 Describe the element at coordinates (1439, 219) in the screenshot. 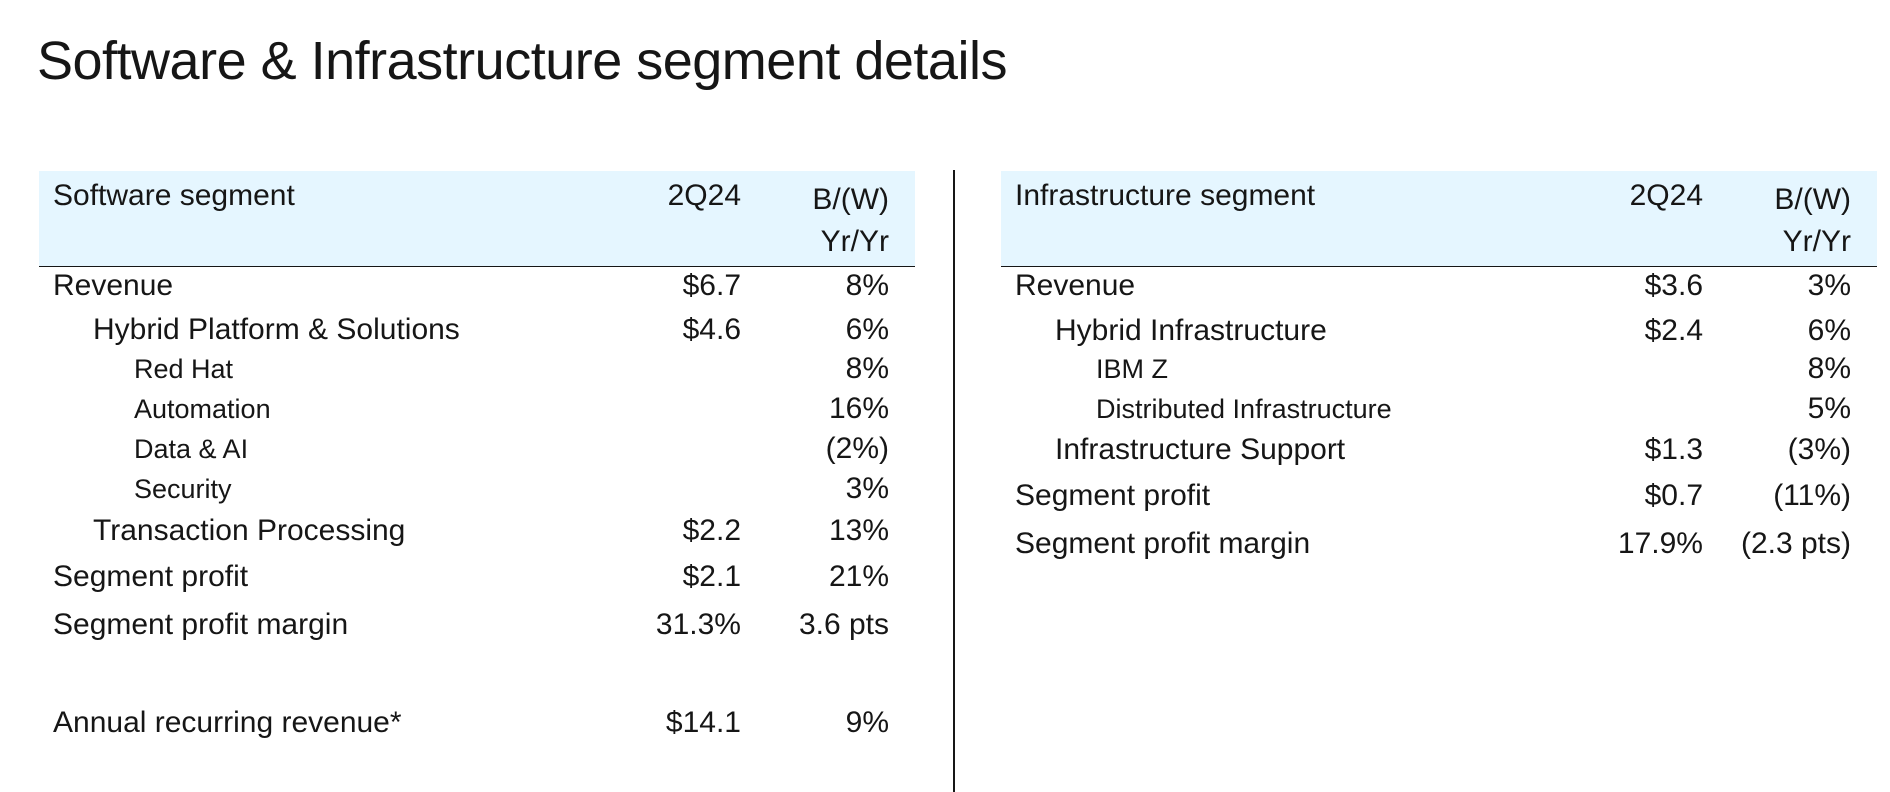

I see `infrastructure-table-header: Infrastructure segment 2Q24 B/(W) Yr/Yr` at that location.